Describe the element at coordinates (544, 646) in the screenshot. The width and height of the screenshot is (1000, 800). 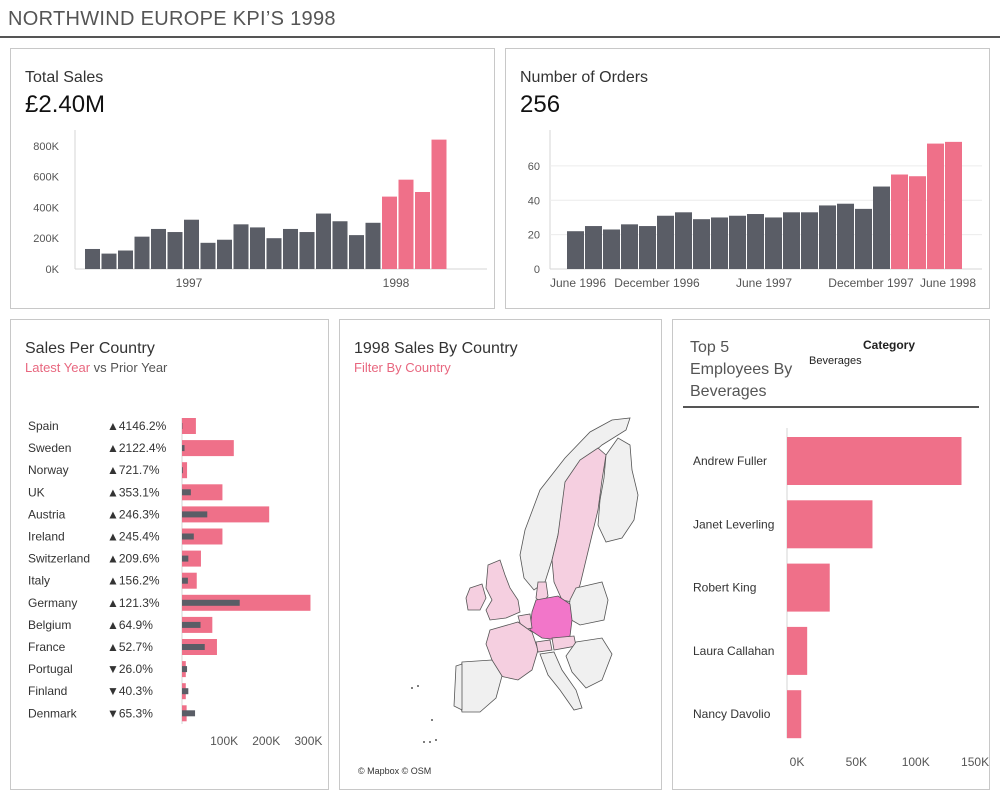
I see `map-region-switzerland` at that location.